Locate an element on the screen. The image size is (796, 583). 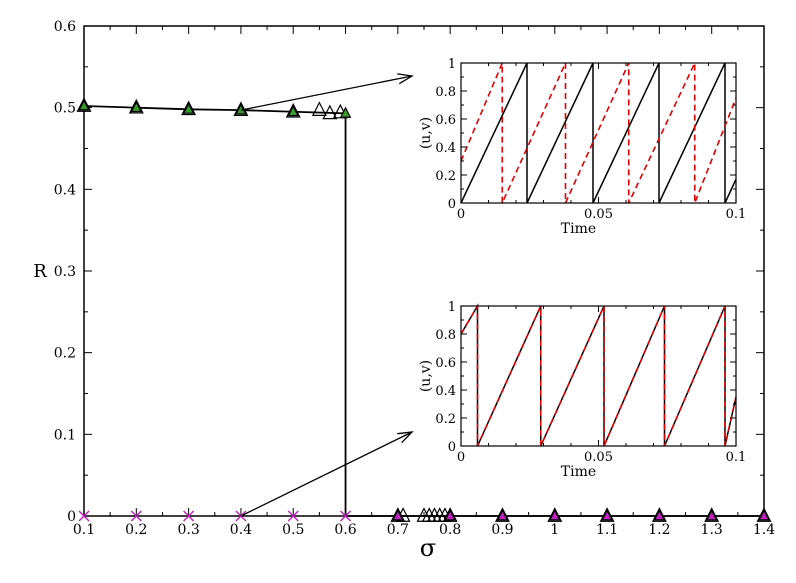
x-tick-label: 0.5 is located at coordinates (293, 530).